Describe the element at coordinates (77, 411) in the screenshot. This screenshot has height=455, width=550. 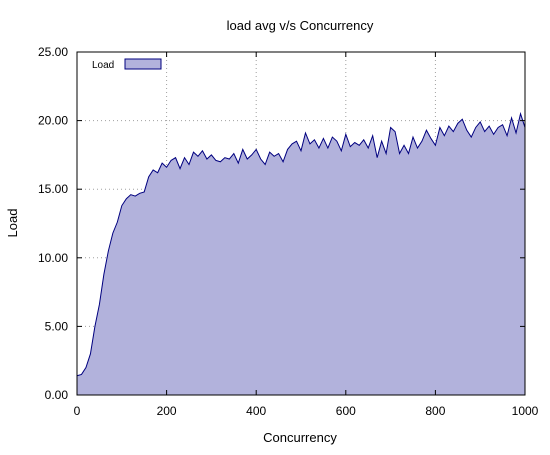
I see `x-tick-label: 0` at that location.